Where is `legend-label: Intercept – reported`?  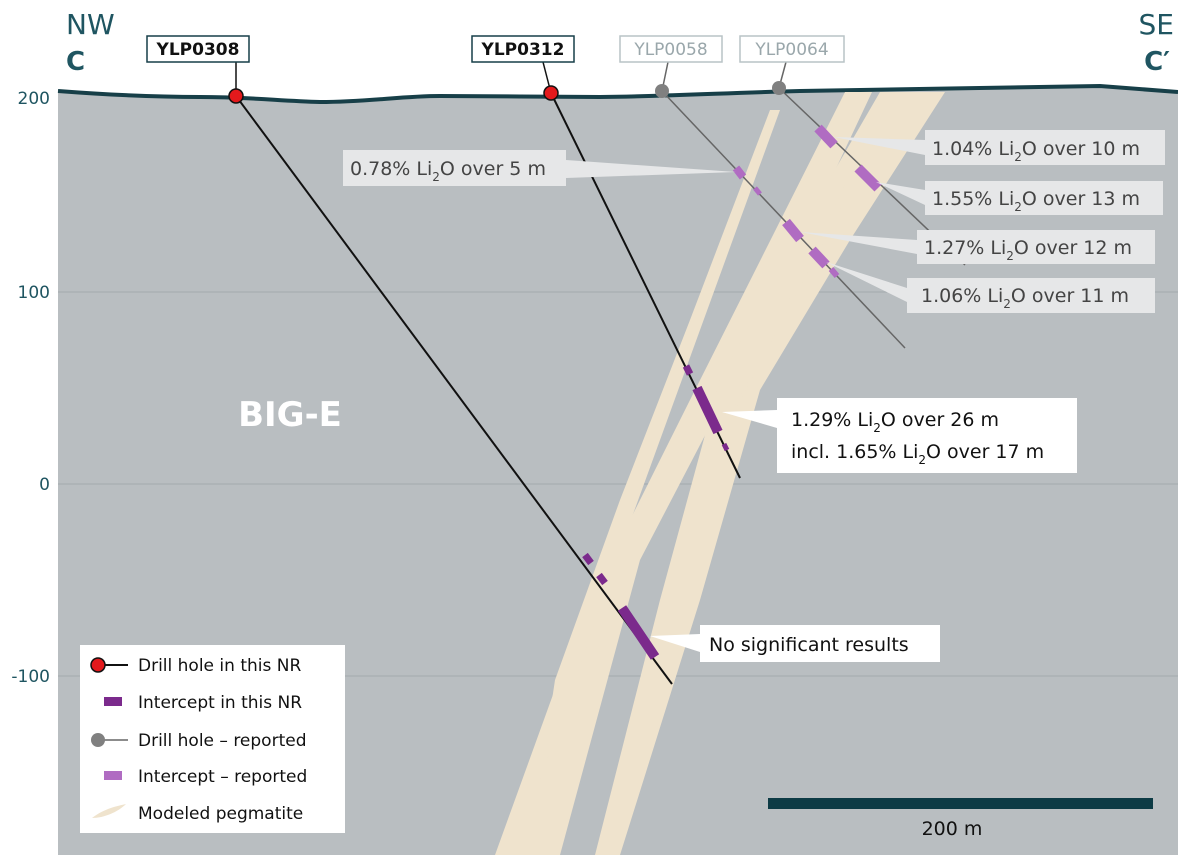 legend-label: Intercept – reported is located at coordinates (222, 777).